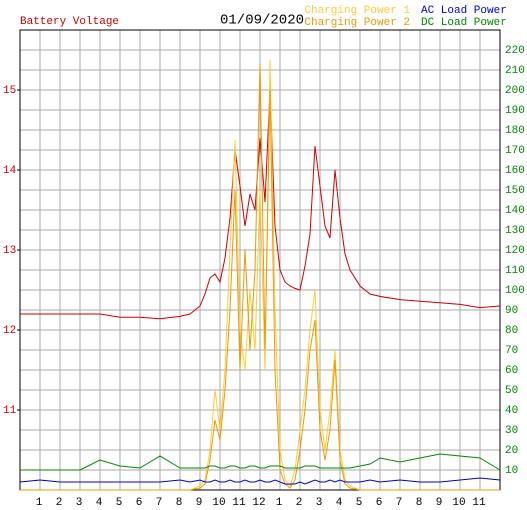  What do you see at coordinates (9, 91) in the screenshot?
I see `y-tick-label: 15` at bounding box center [9, 91].